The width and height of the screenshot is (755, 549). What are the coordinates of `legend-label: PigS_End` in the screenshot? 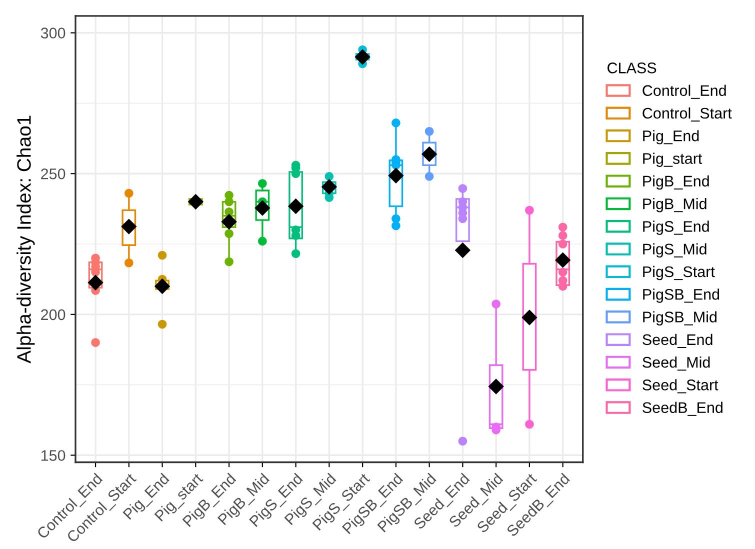 It's located at (676, 227).